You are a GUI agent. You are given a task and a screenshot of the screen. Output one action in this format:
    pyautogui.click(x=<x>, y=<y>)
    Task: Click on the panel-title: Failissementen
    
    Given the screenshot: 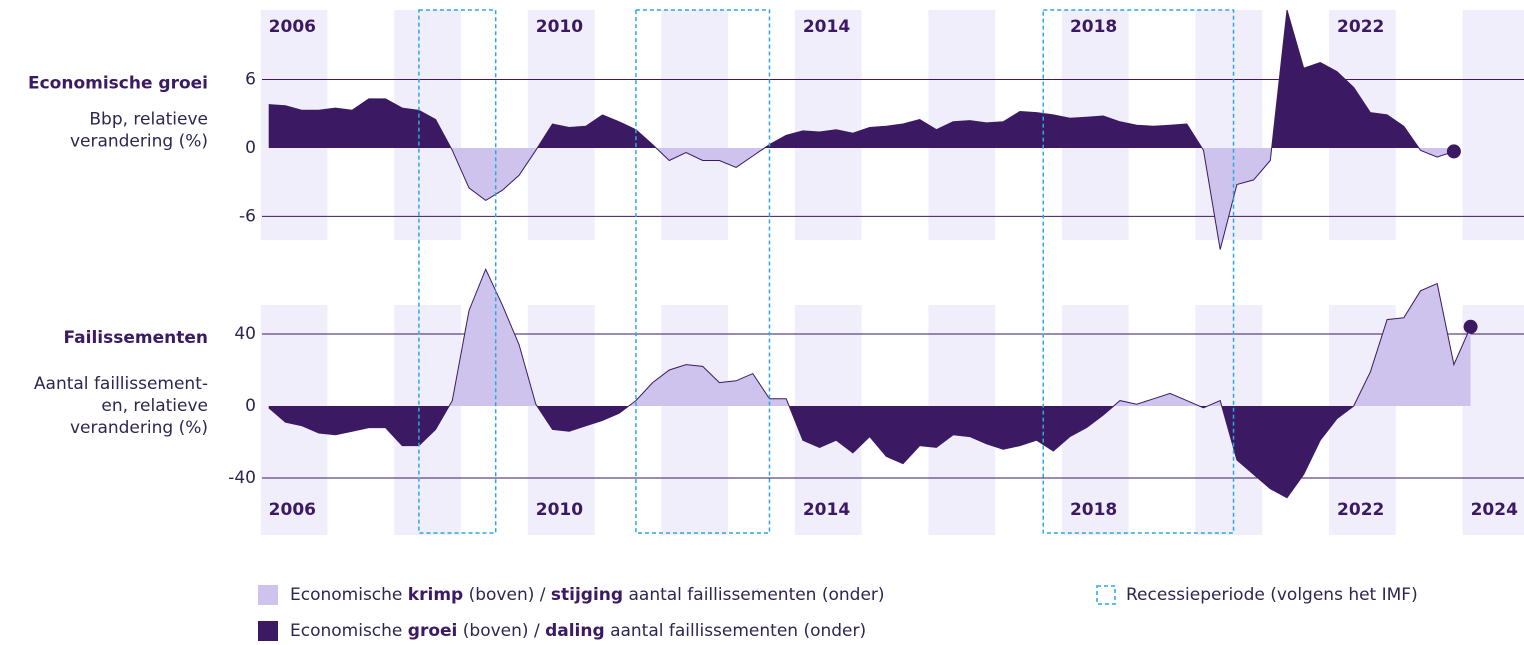 What is the action you would take?
    pyautogui.click(x=136, y=338)
    